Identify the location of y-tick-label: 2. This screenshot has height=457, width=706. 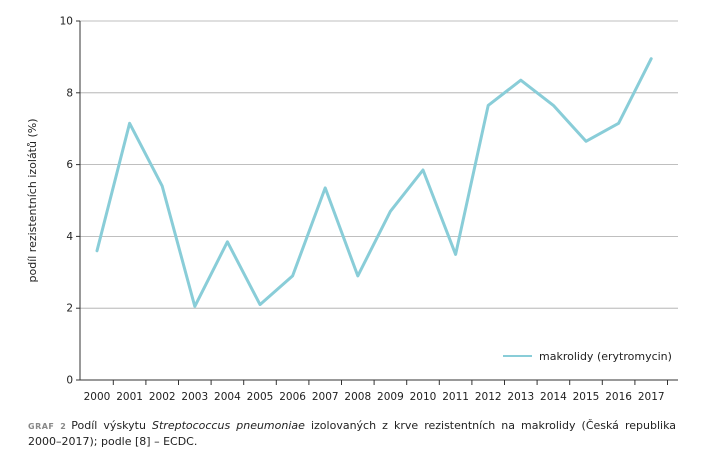
(69, 309).